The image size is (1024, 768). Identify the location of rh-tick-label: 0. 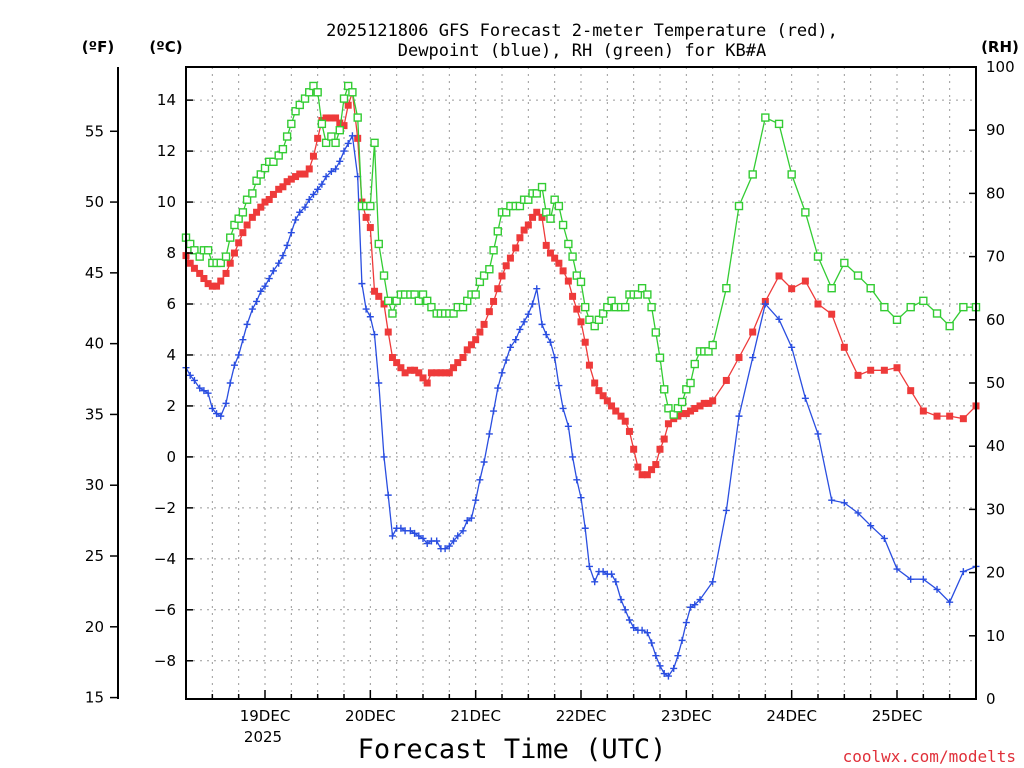
(991, 699).